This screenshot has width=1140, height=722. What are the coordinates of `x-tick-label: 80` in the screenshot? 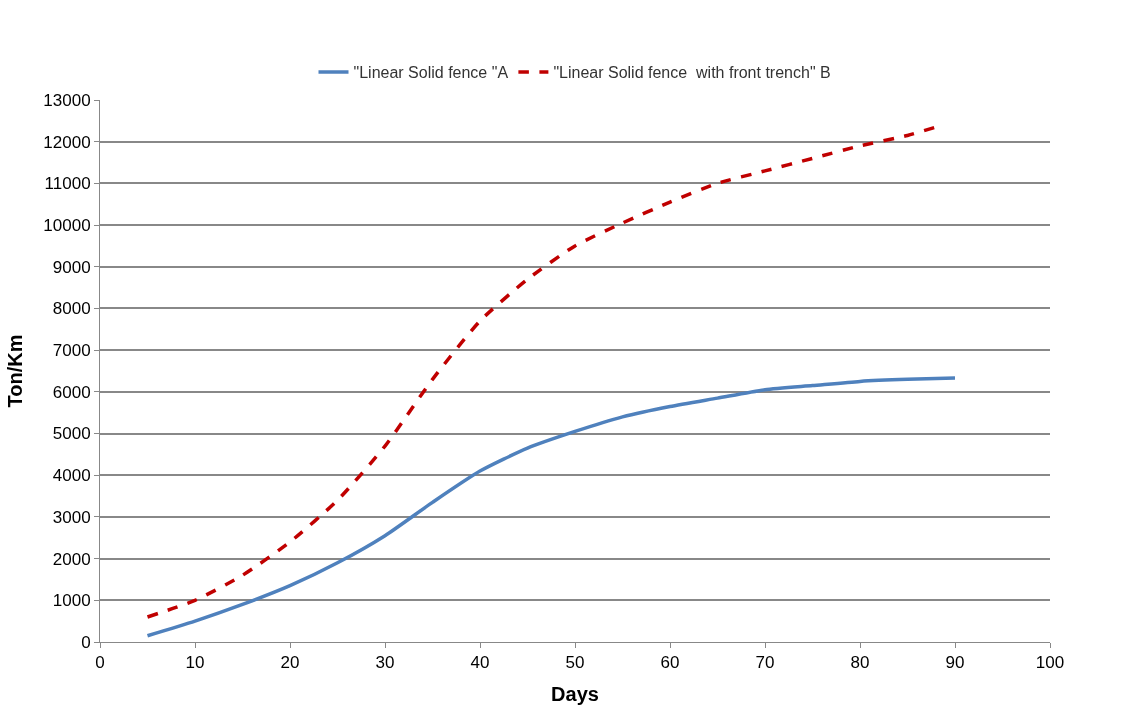 It's located at (860, 663).